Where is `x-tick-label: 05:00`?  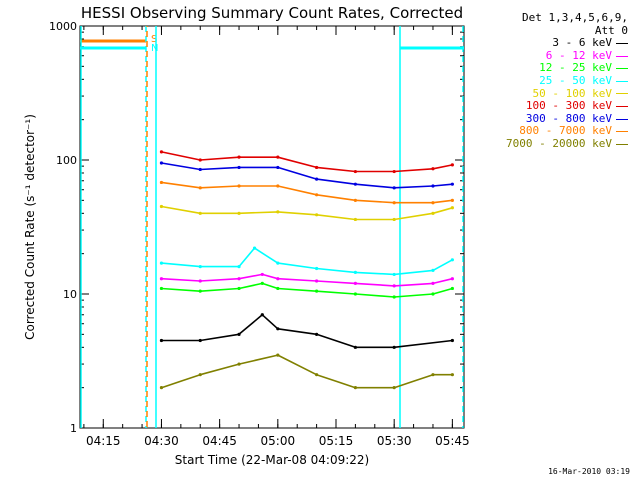 x-tick-label: 05:00 is located at coordinates (278, 441).